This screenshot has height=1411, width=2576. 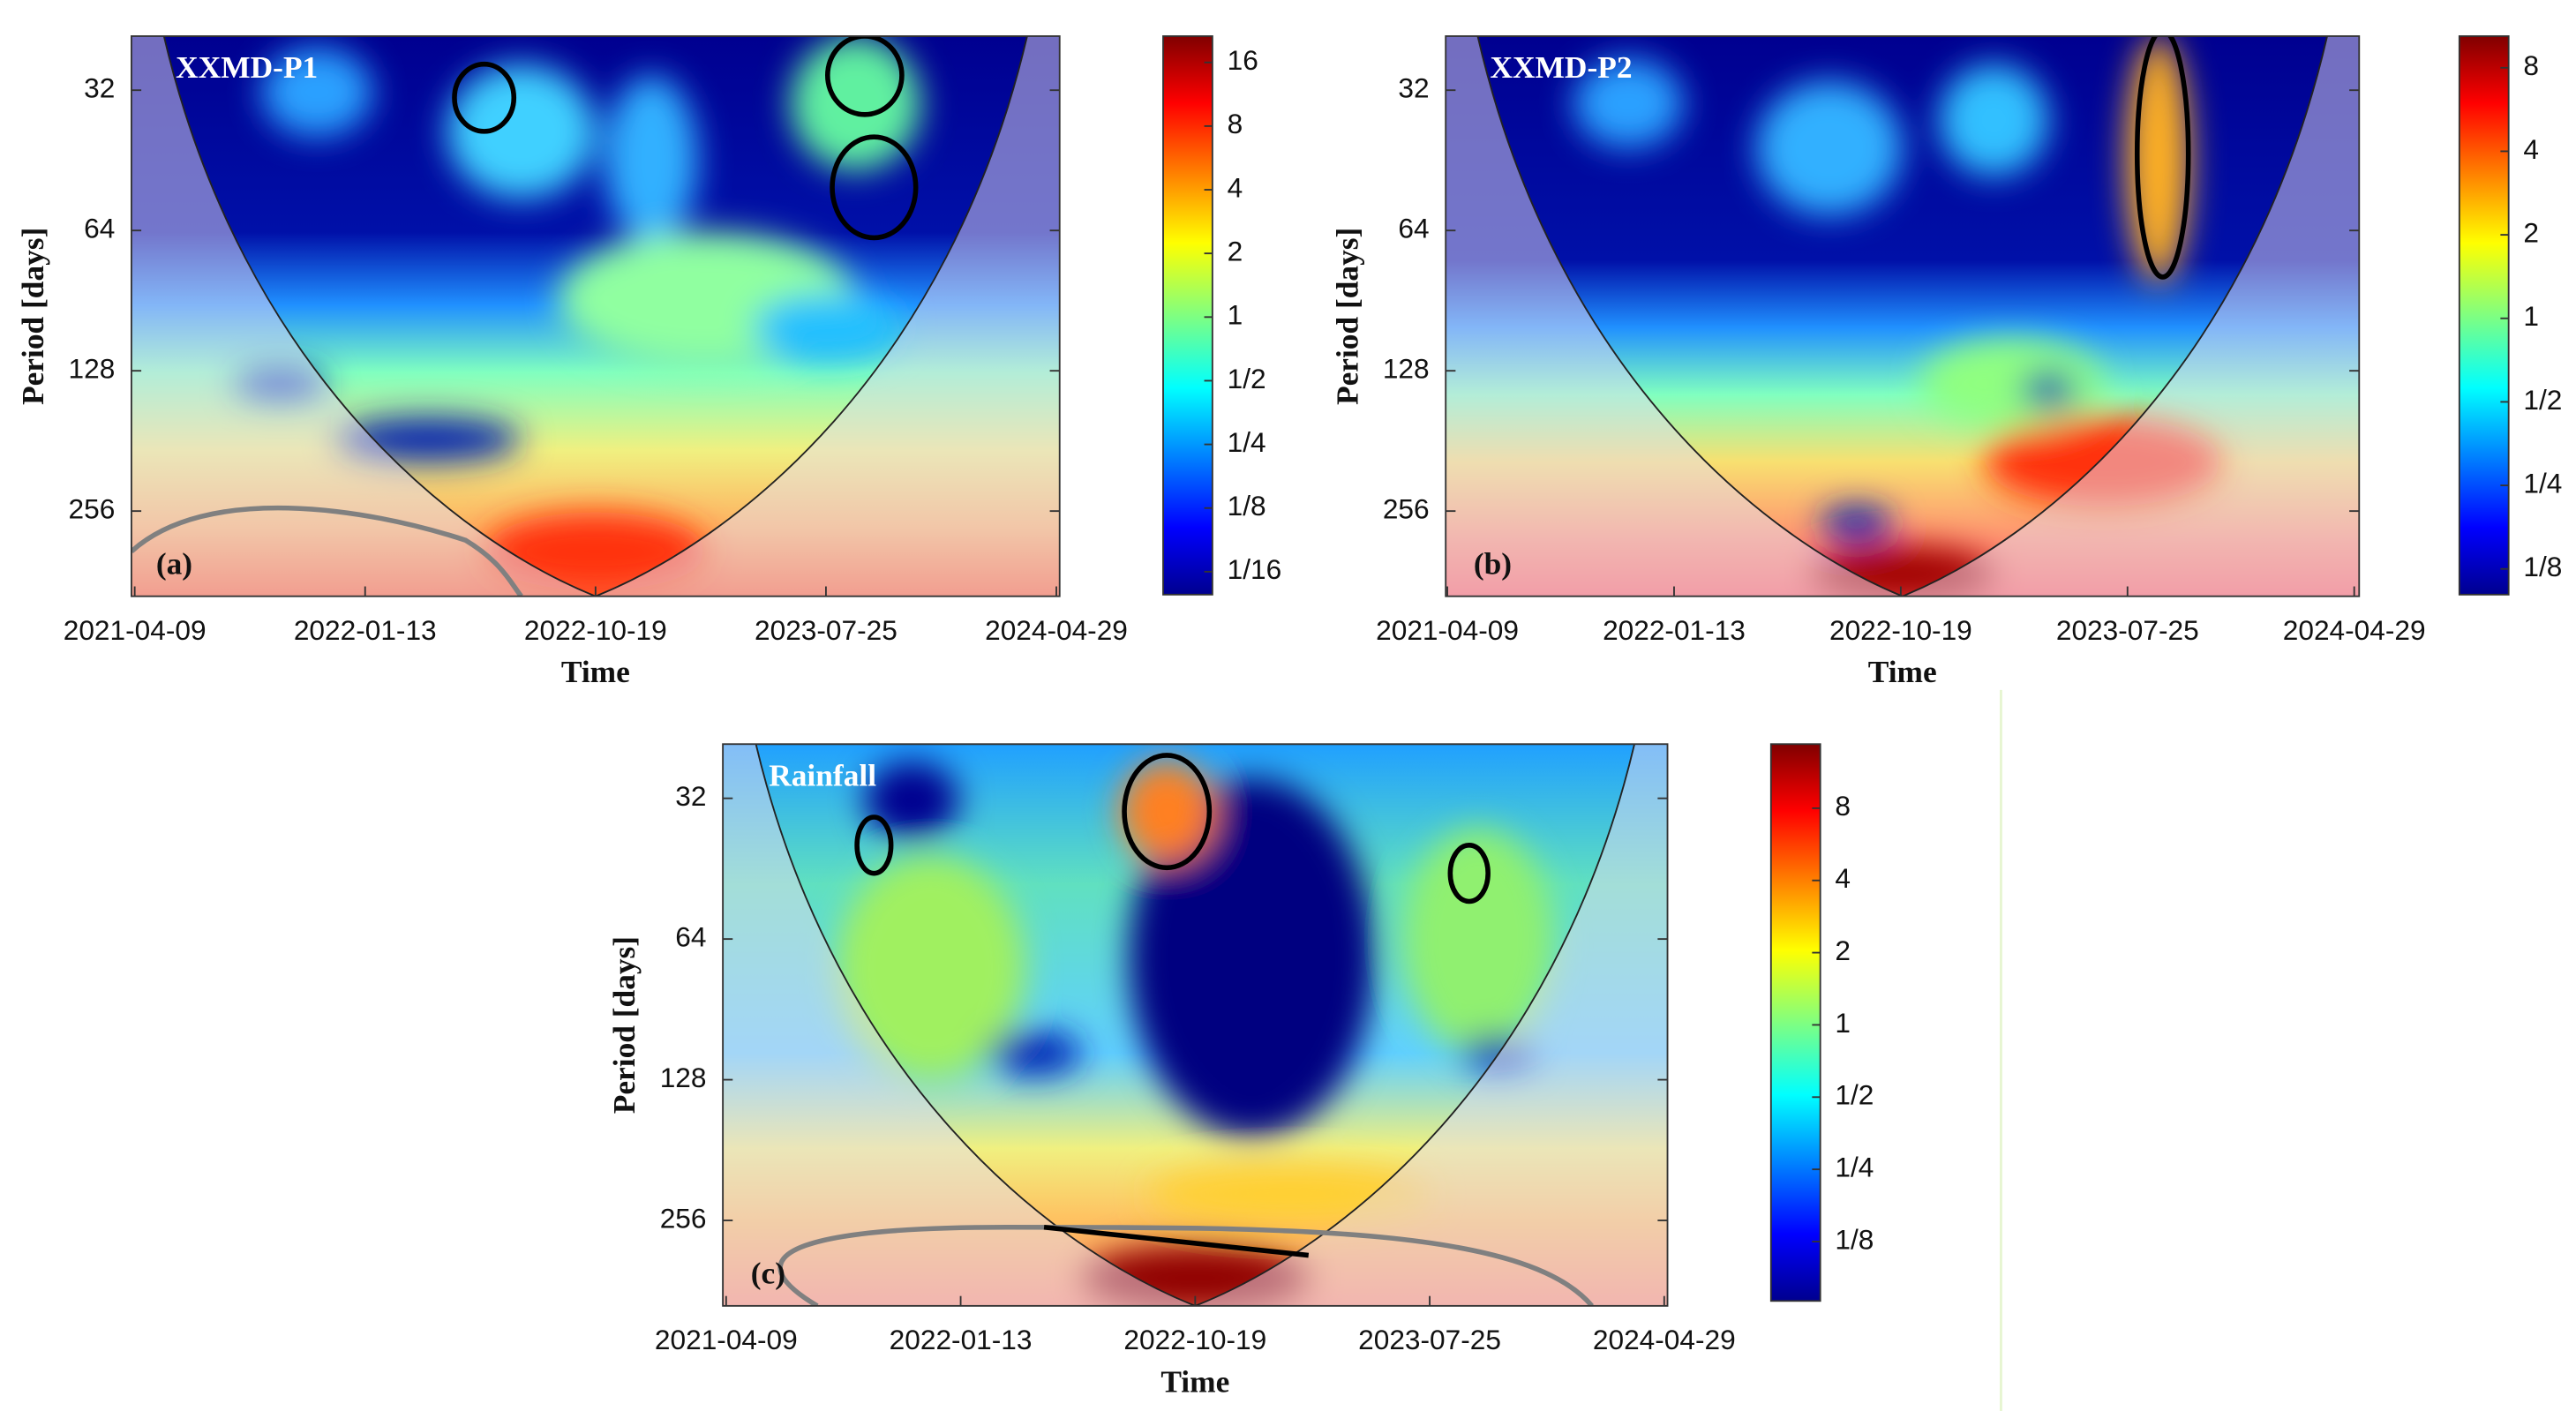 I want to click on significance-line, so click(x=1176, y=1241).